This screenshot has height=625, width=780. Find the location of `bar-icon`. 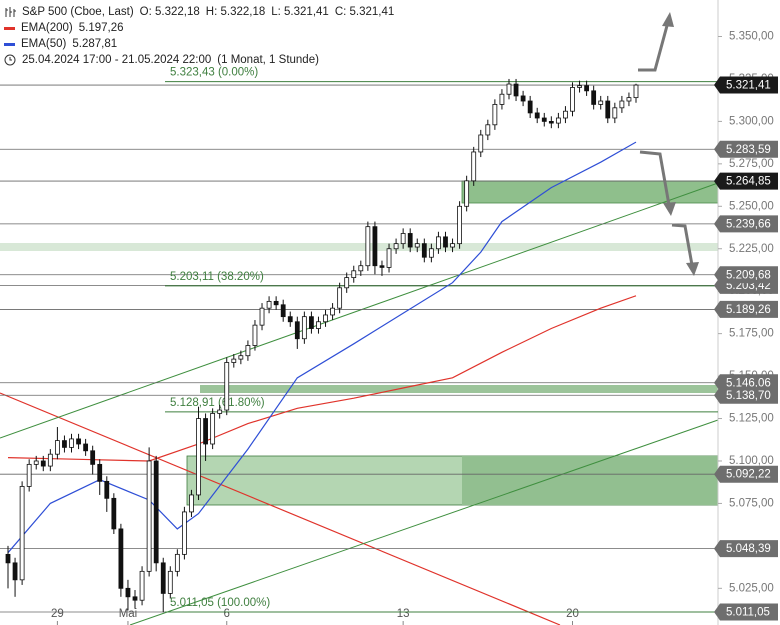

bar-icon is located at coordinates (10, 12).